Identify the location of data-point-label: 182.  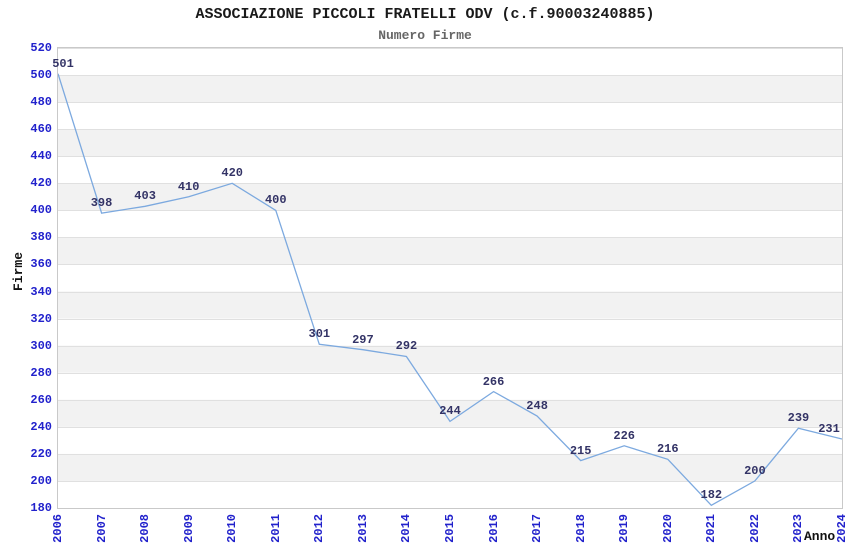
(711, 495).